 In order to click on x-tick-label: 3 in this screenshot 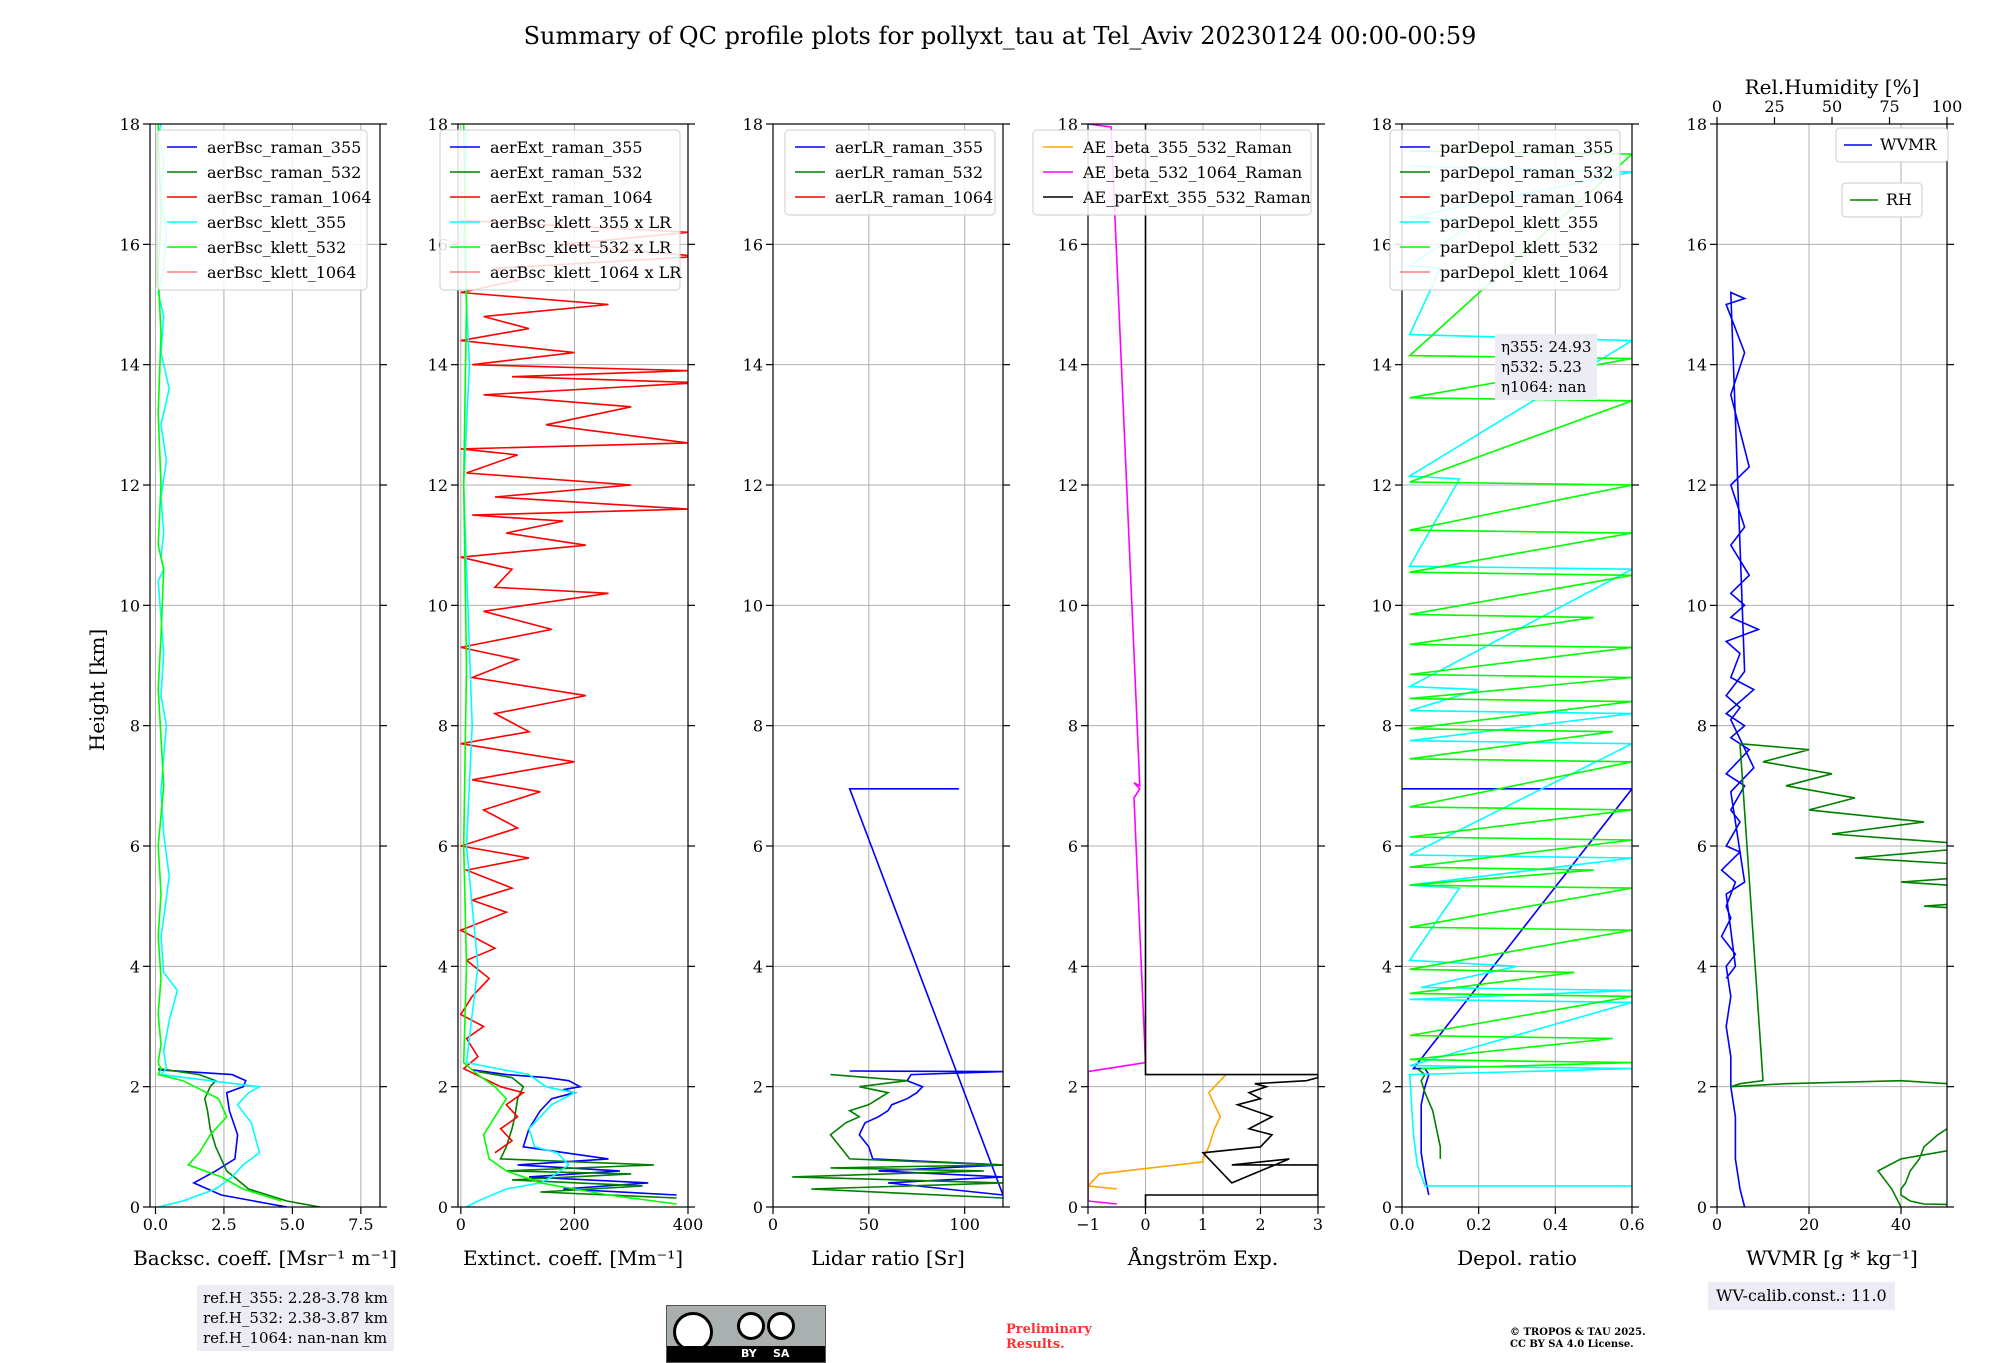, I will do `click(1318, 1224)`.